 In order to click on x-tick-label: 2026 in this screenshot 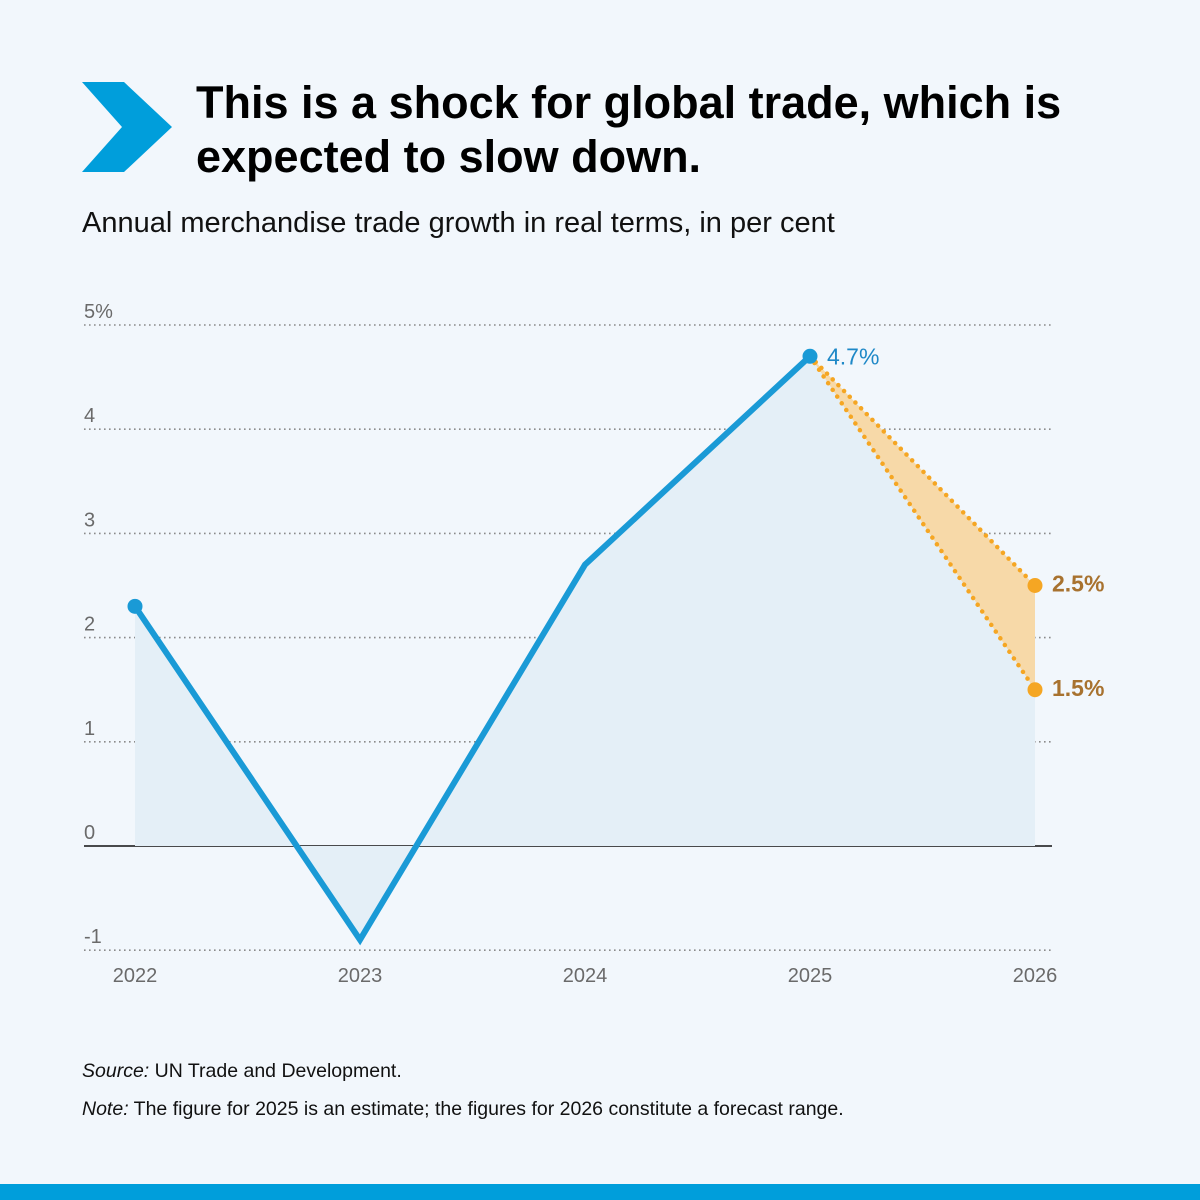, I will do `click(1035, 976)`.